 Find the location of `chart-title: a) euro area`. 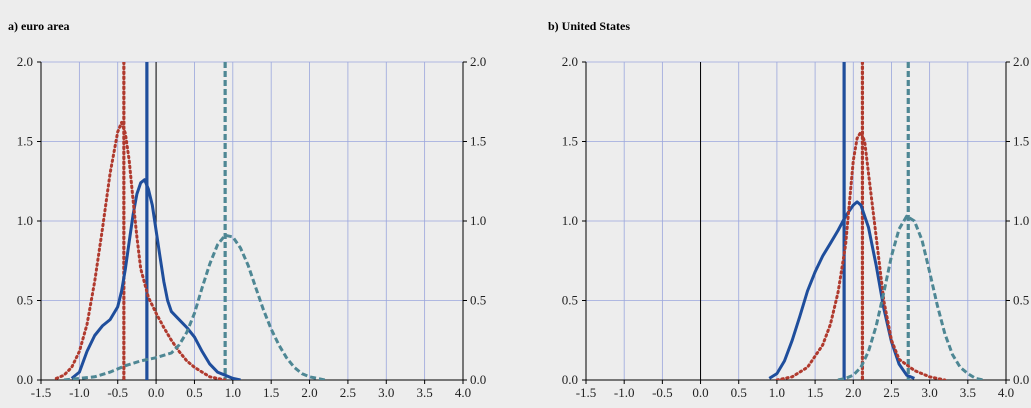

chart-title: a) euro area is located at coordinates (39, 26).